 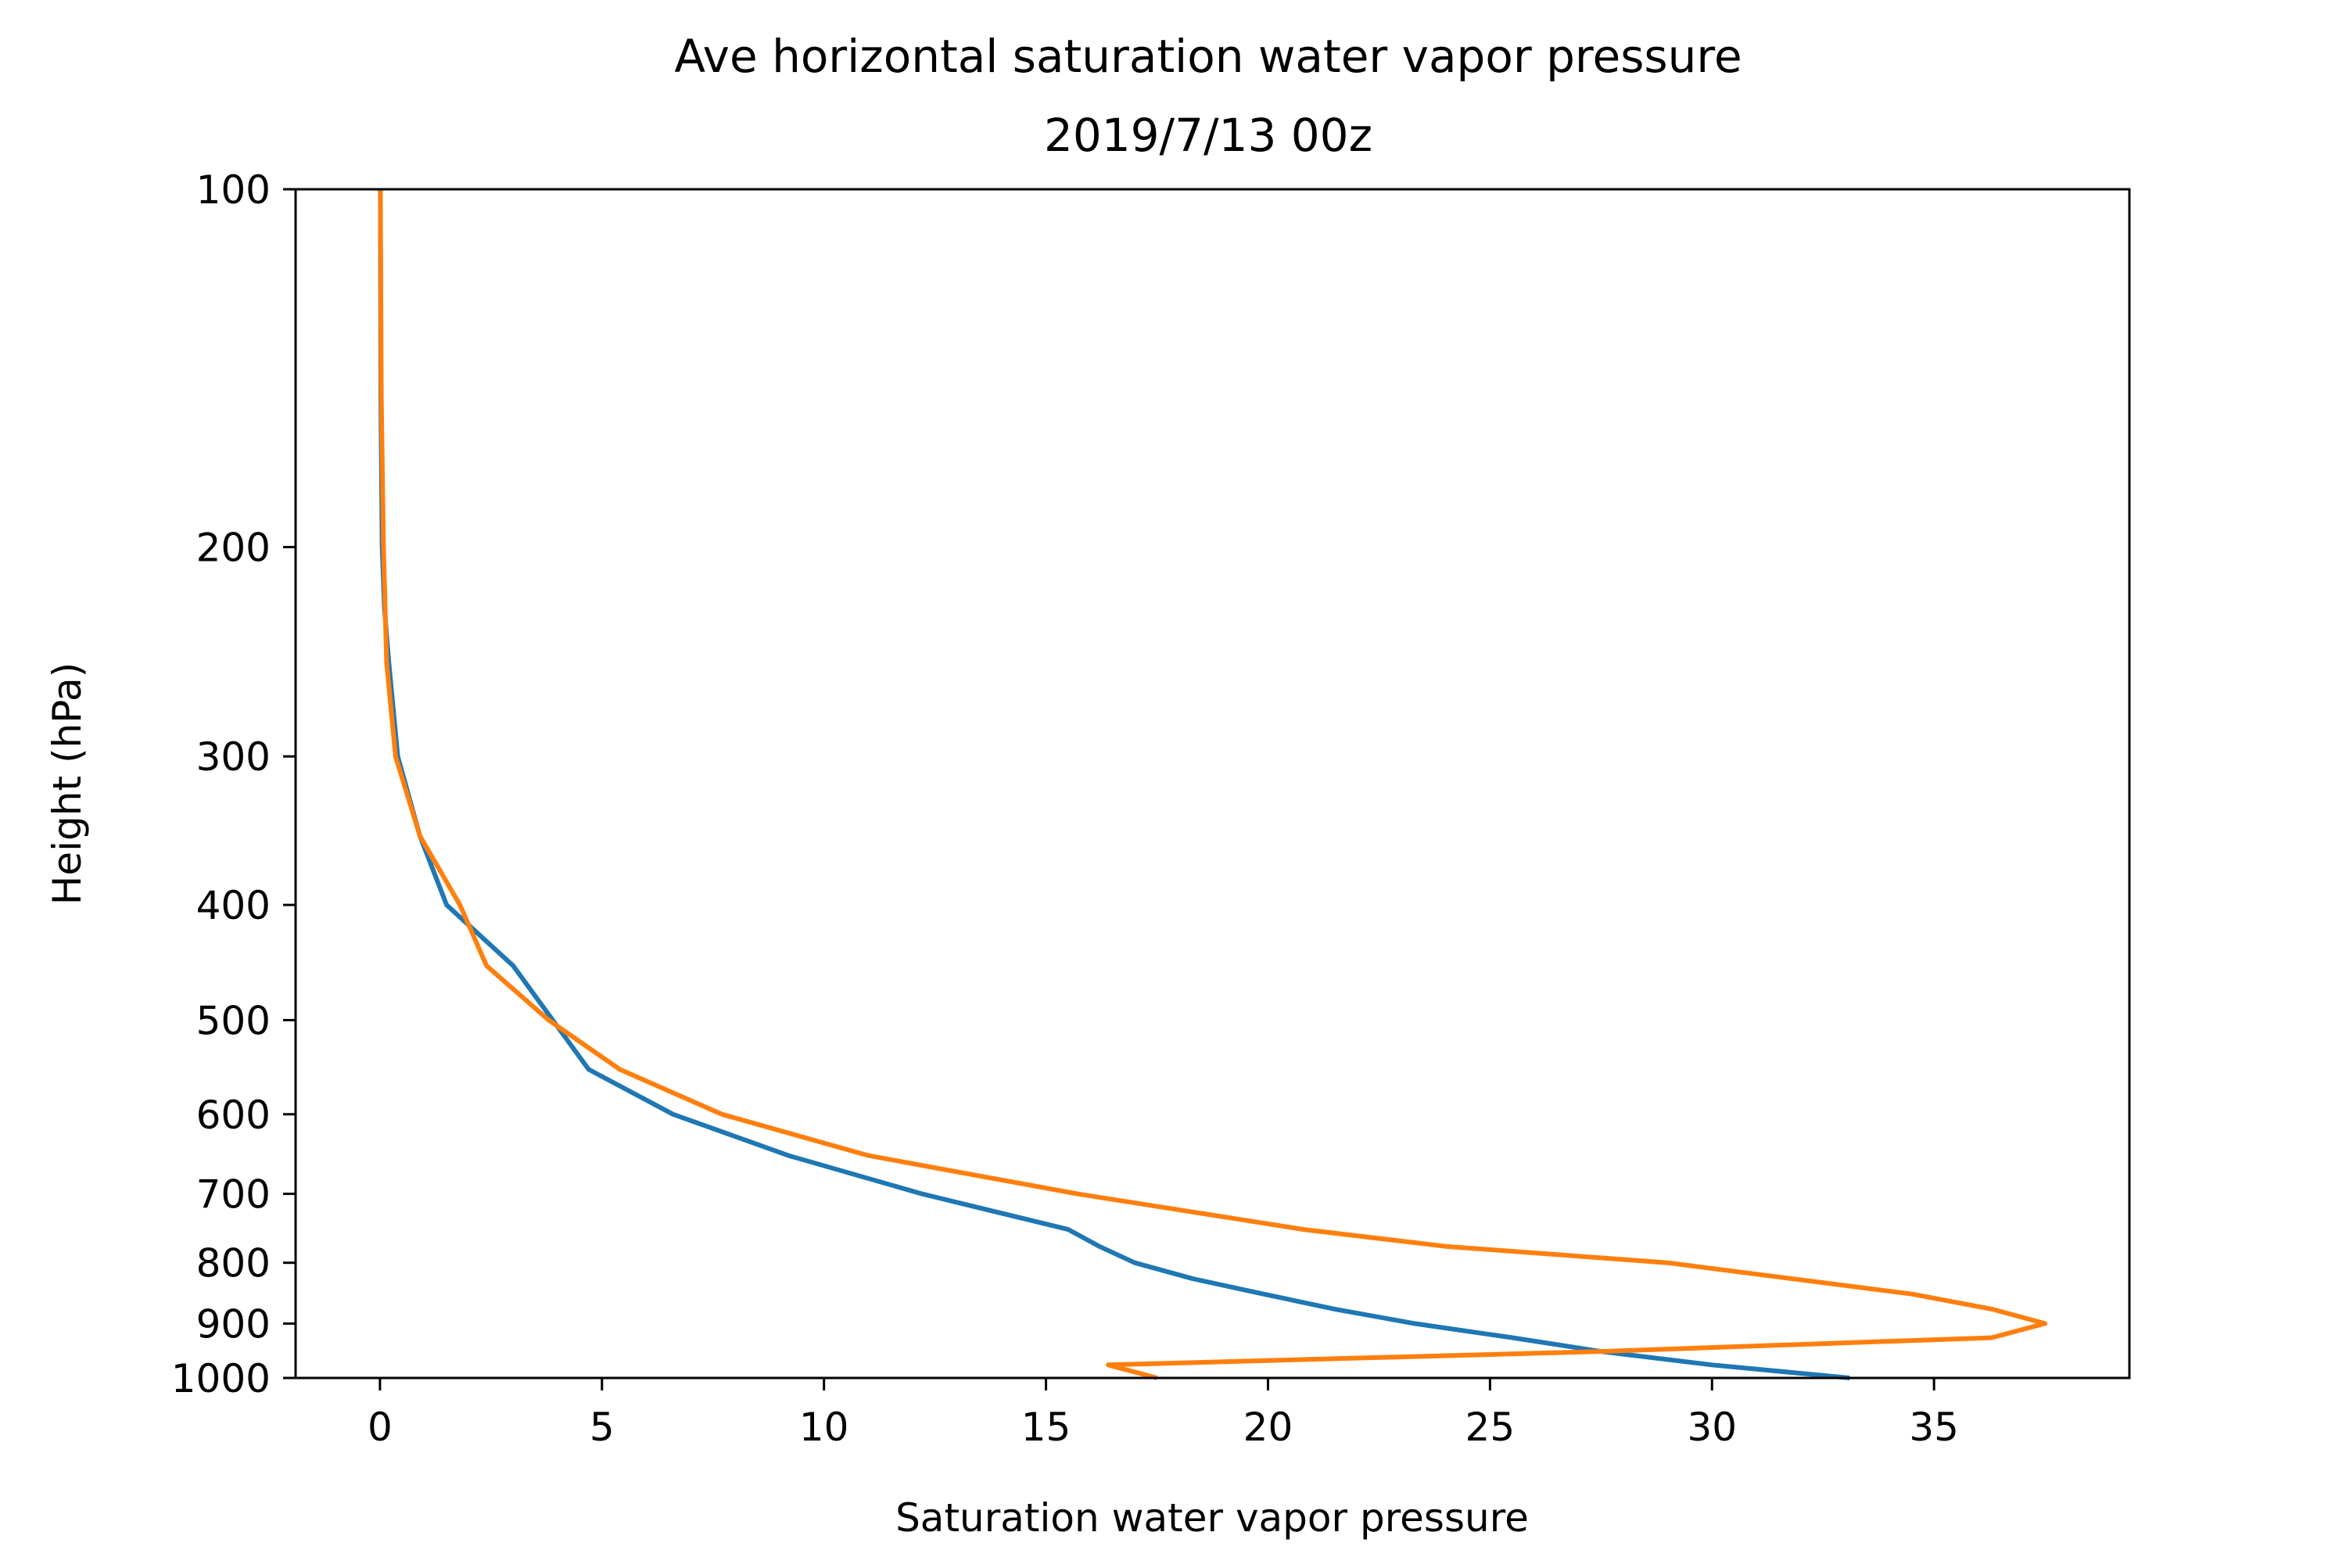 What do you see at coordinates (1268, 1427) in the screenshot?
I see `x-tick-label: 20` at bounding box center [1268, 1427].